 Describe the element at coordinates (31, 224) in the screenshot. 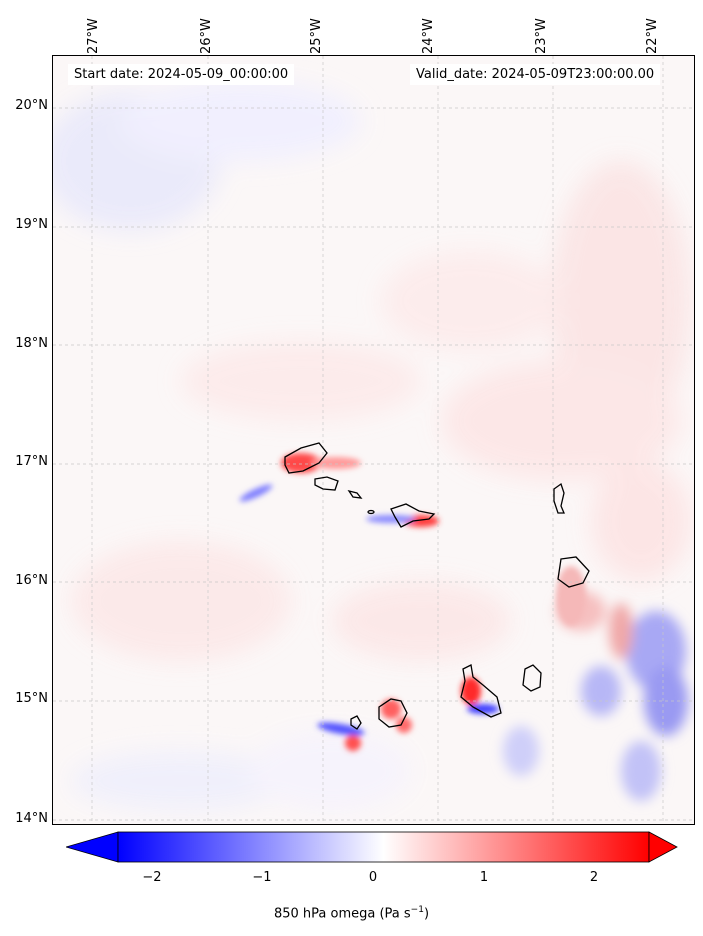

I see `latitude-label: 19°N` at that location.